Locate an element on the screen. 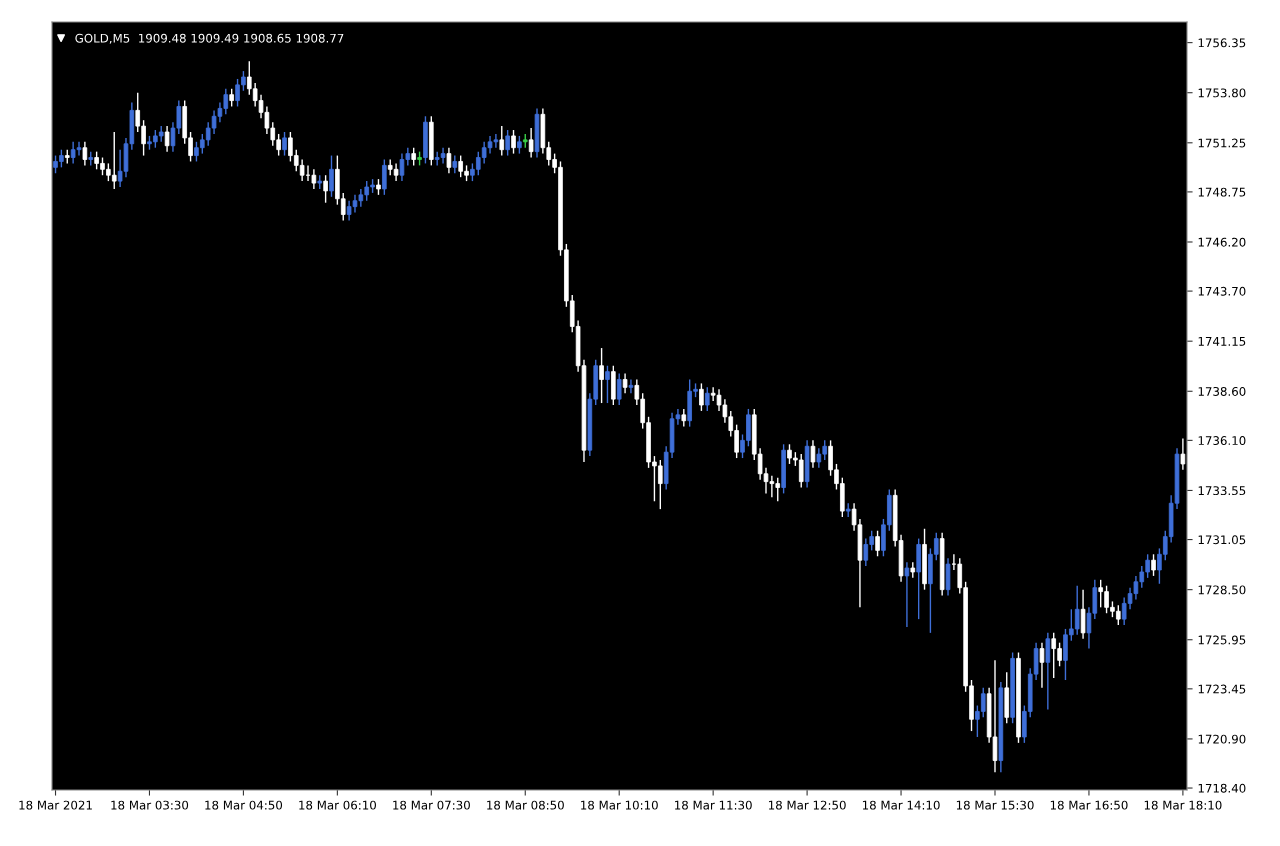  y-tick-label: 1720.90 is located at coordinates (1222, 739).